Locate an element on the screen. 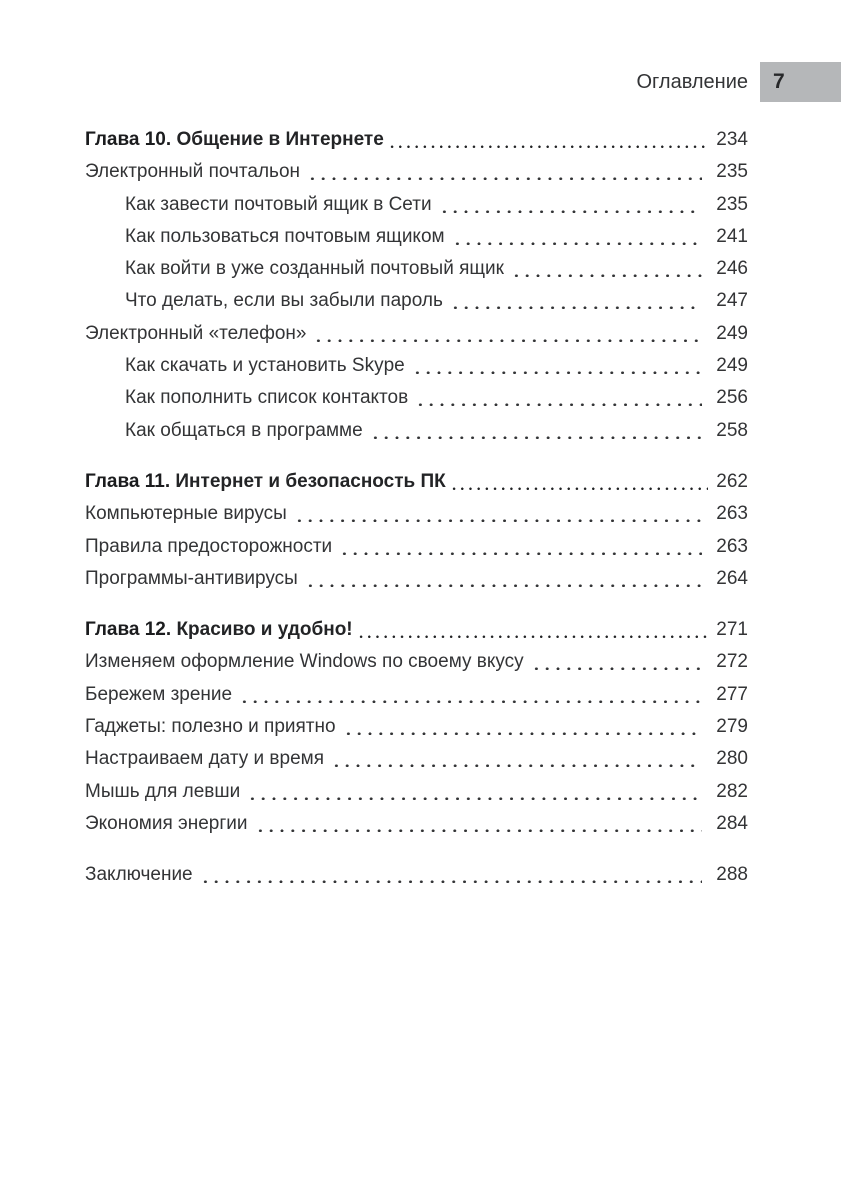  toc-entry-label: Как скачать и установить Skype is located at coordinates (265, 366).